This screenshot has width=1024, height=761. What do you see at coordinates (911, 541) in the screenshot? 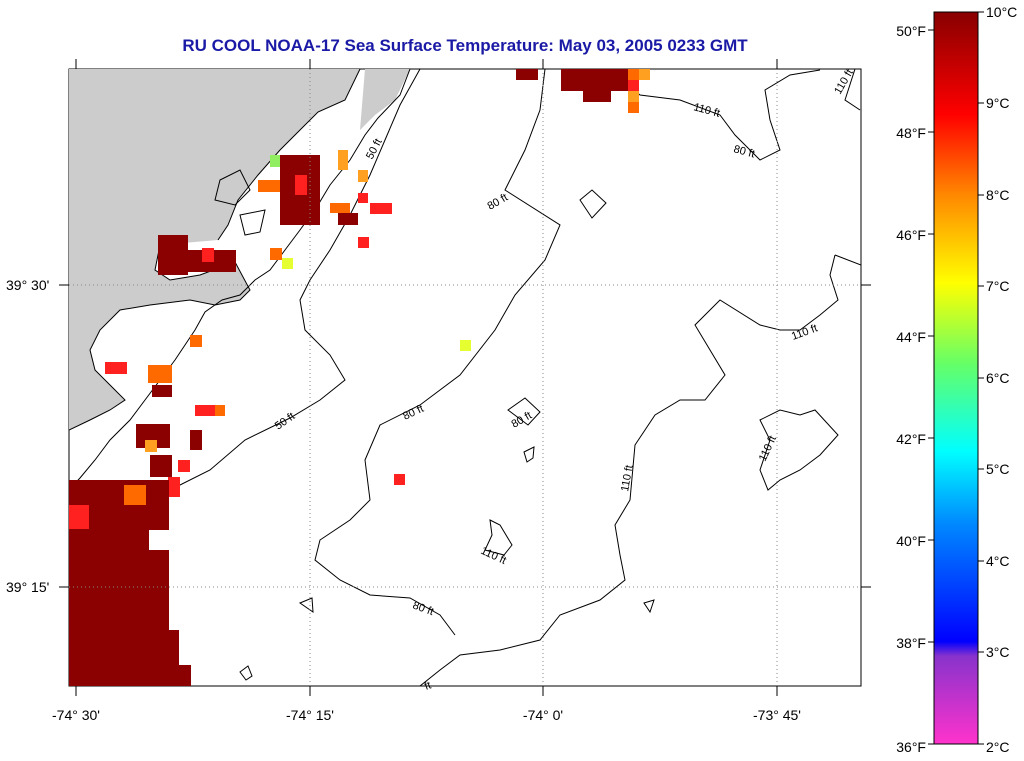
I see `colorbar-f-label: 40°F` at bounding box center [911, 541].